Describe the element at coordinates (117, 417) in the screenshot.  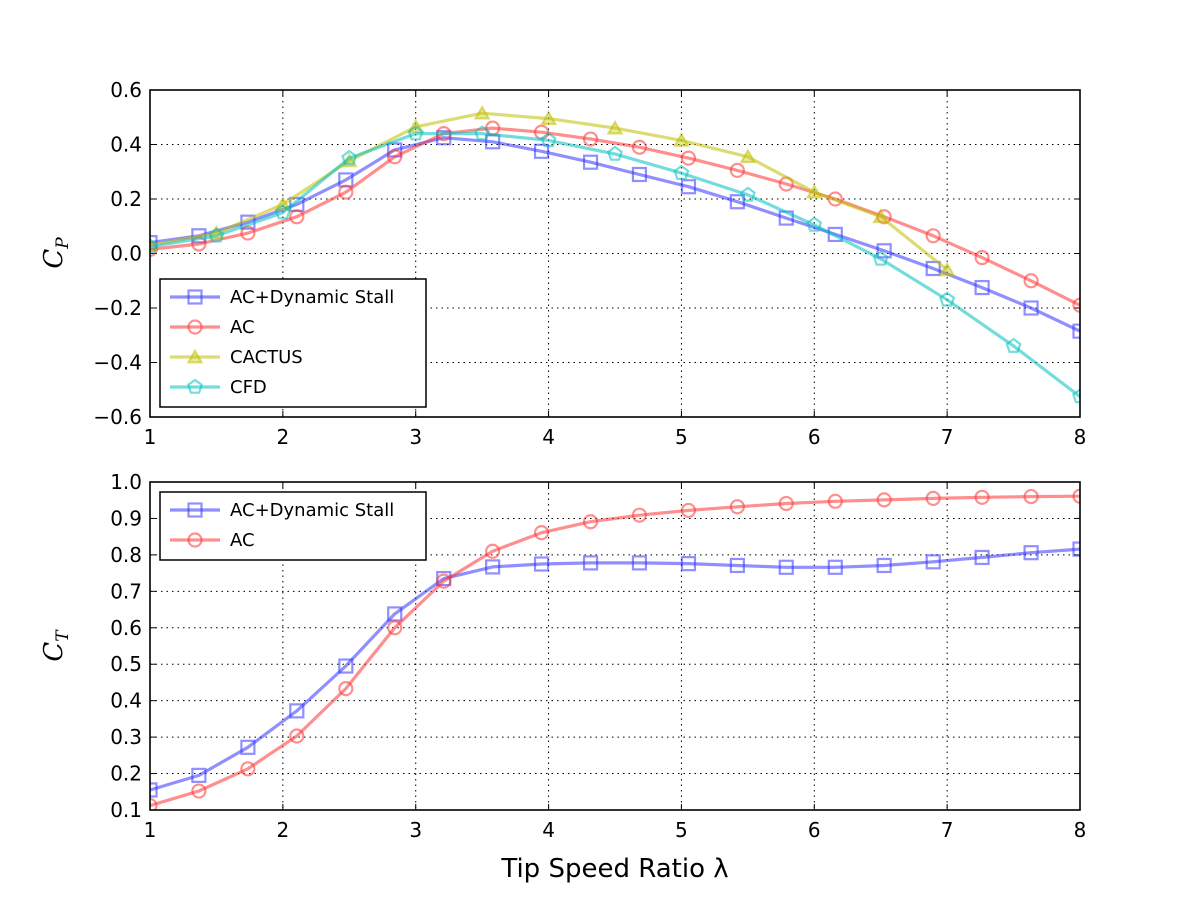
I see `y-tick-label: −0.6` at that location.